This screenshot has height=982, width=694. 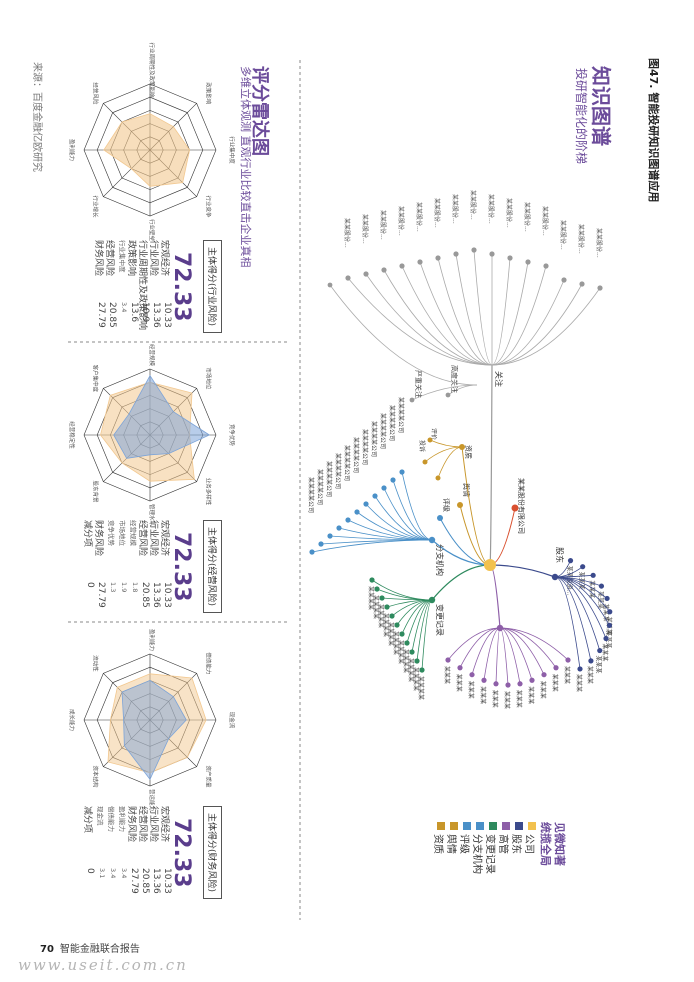 I want to click on panel-row-value: 0, so click(x=90, y=585).